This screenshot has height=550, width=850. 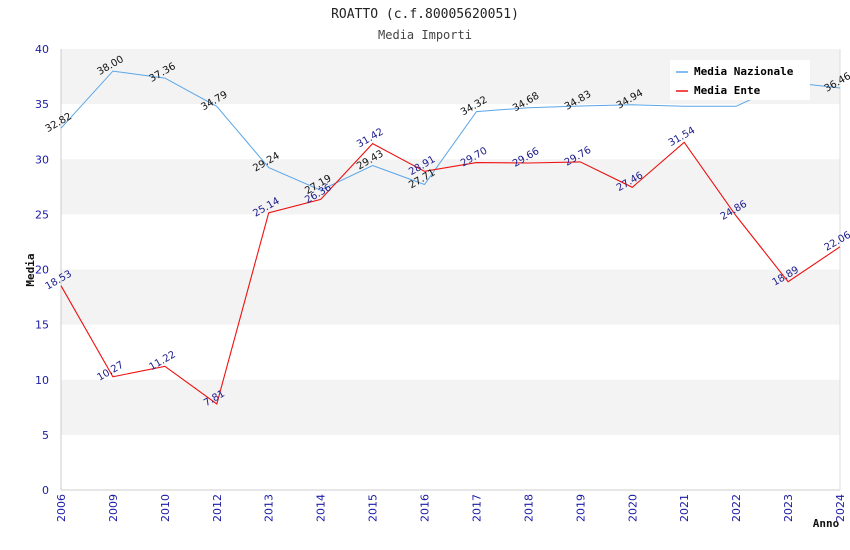 I want to click on chart-subtitle: Media Importi, so click(x=425, y=35).